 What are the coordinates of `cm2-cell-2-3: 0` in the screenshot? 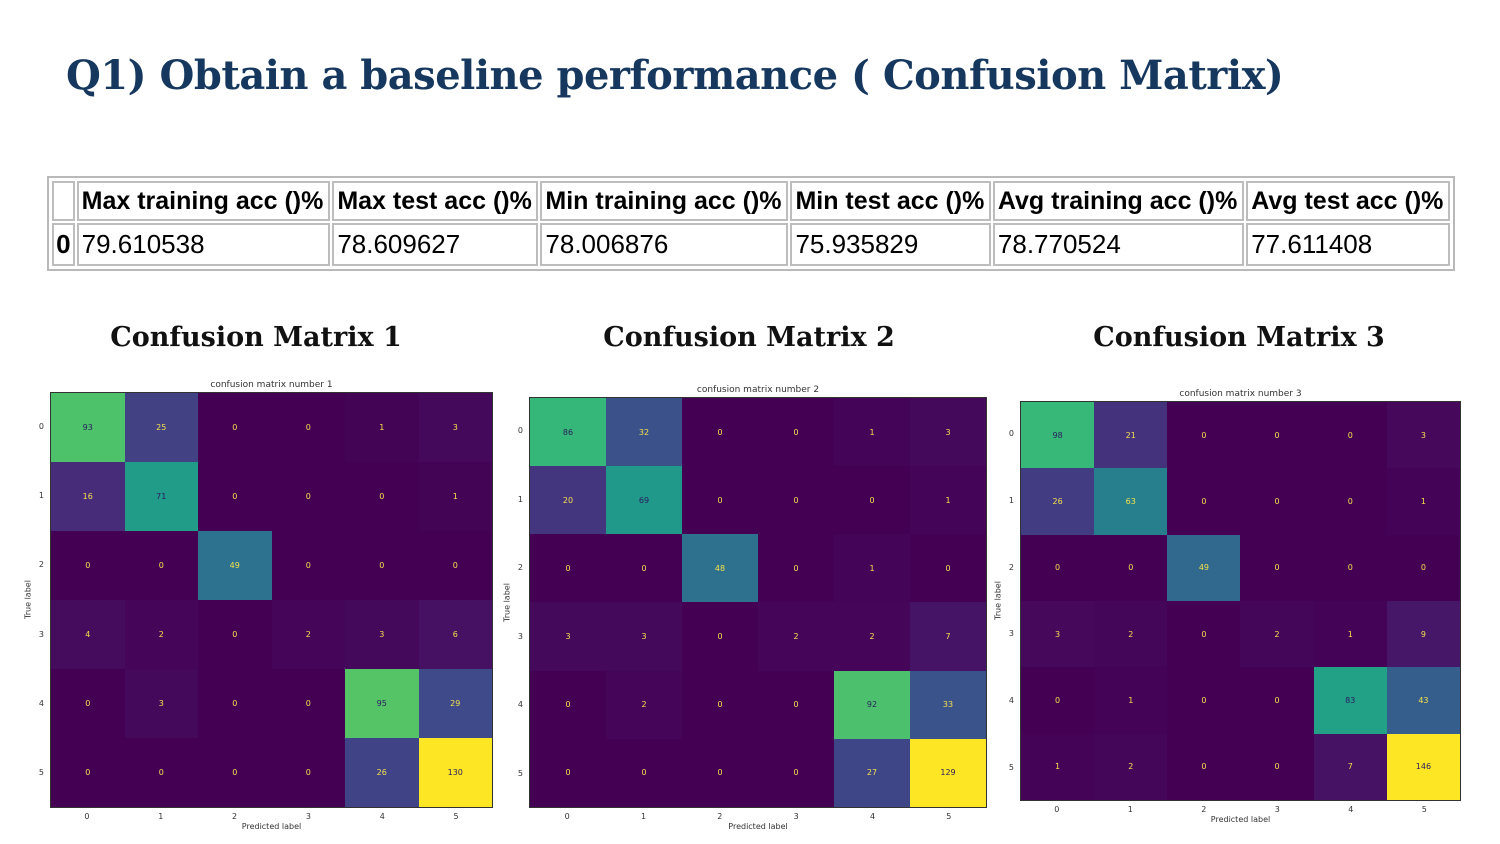 It's located at (796, 568).